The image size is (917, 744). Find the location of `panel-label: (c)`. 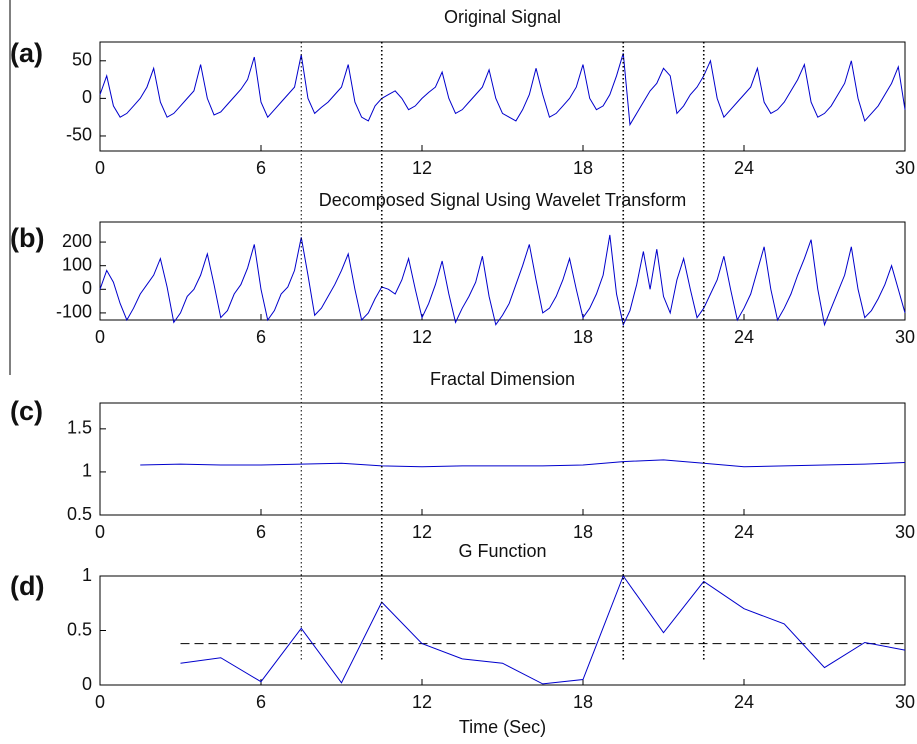

panel-label: (c) is located at coordinates (26, 411).